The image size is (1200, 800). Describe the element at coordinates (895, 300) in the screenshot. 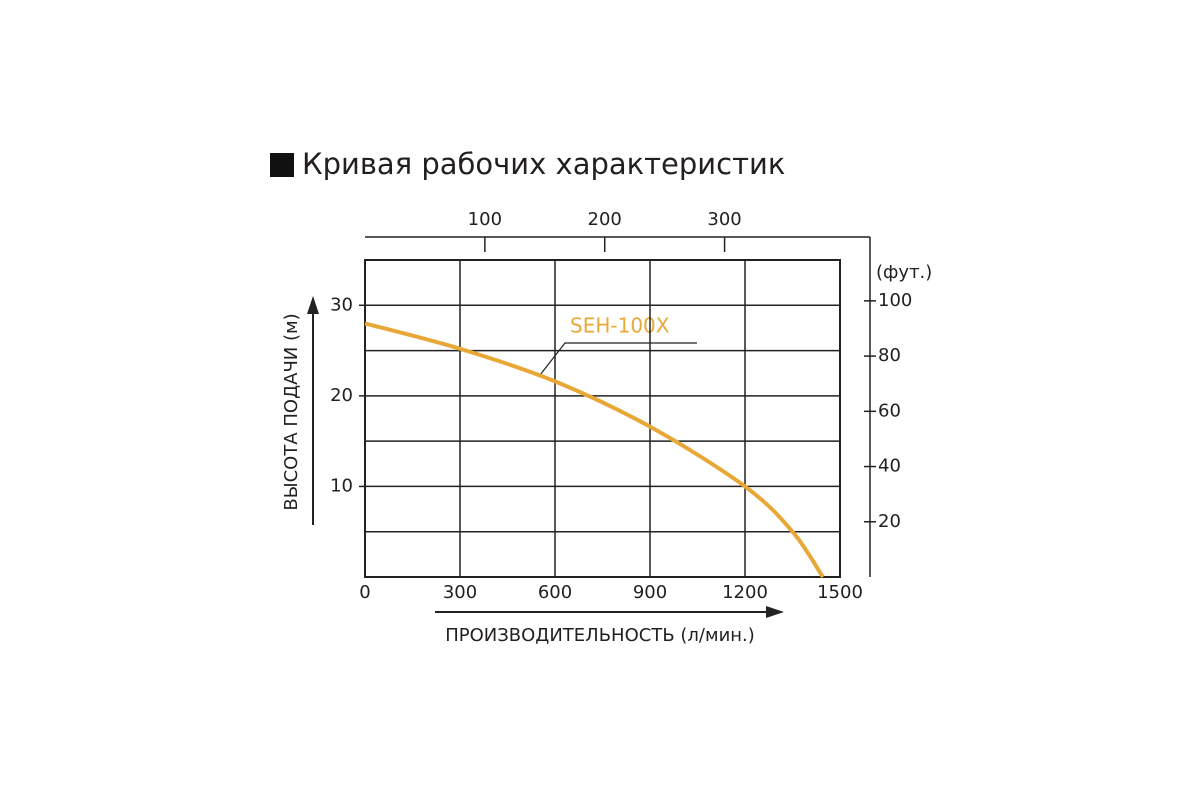

I see `y2-tick-label: 100` at that location.